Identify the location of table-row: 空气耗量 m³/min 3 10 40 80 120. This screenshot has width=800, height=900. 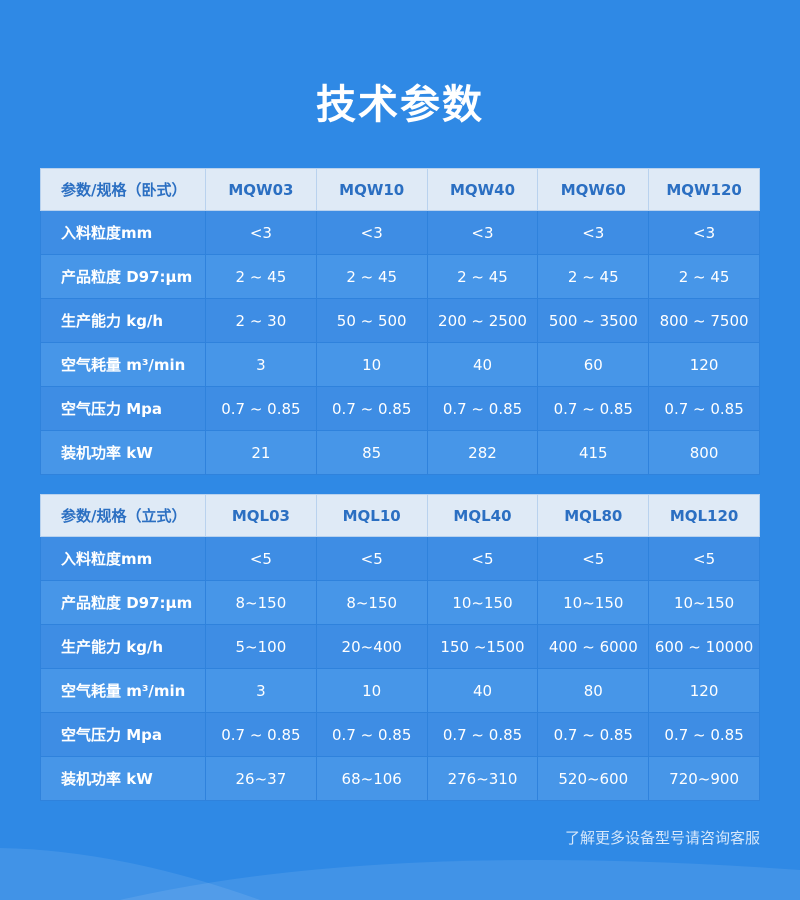
(400, 690).